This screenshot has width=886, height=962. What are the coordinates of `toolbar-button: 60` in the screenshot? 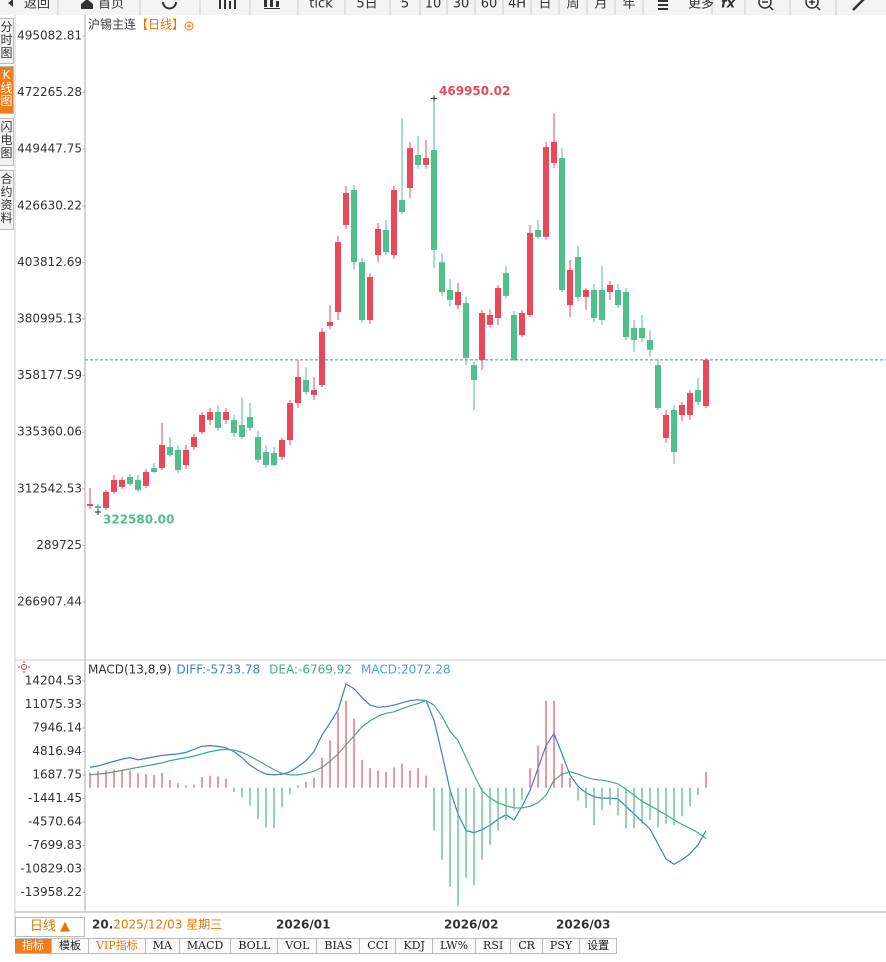 It's located at (489, 6).